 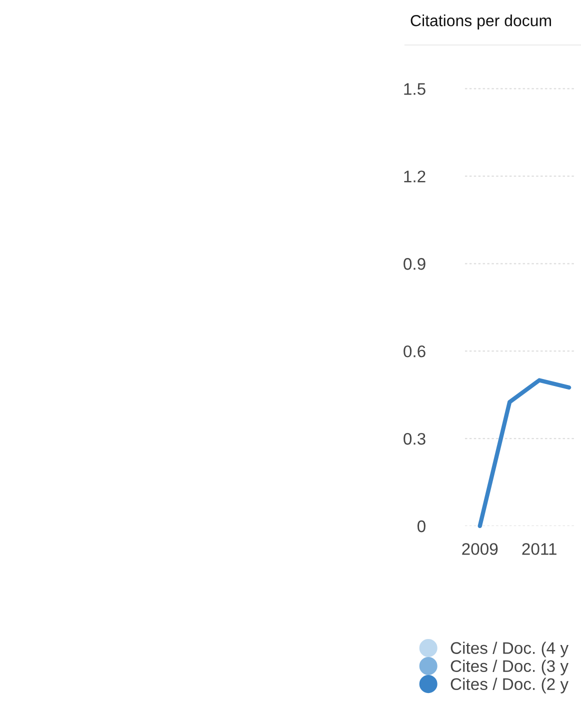 I want to click on line-series, so click(x=525, y=453).